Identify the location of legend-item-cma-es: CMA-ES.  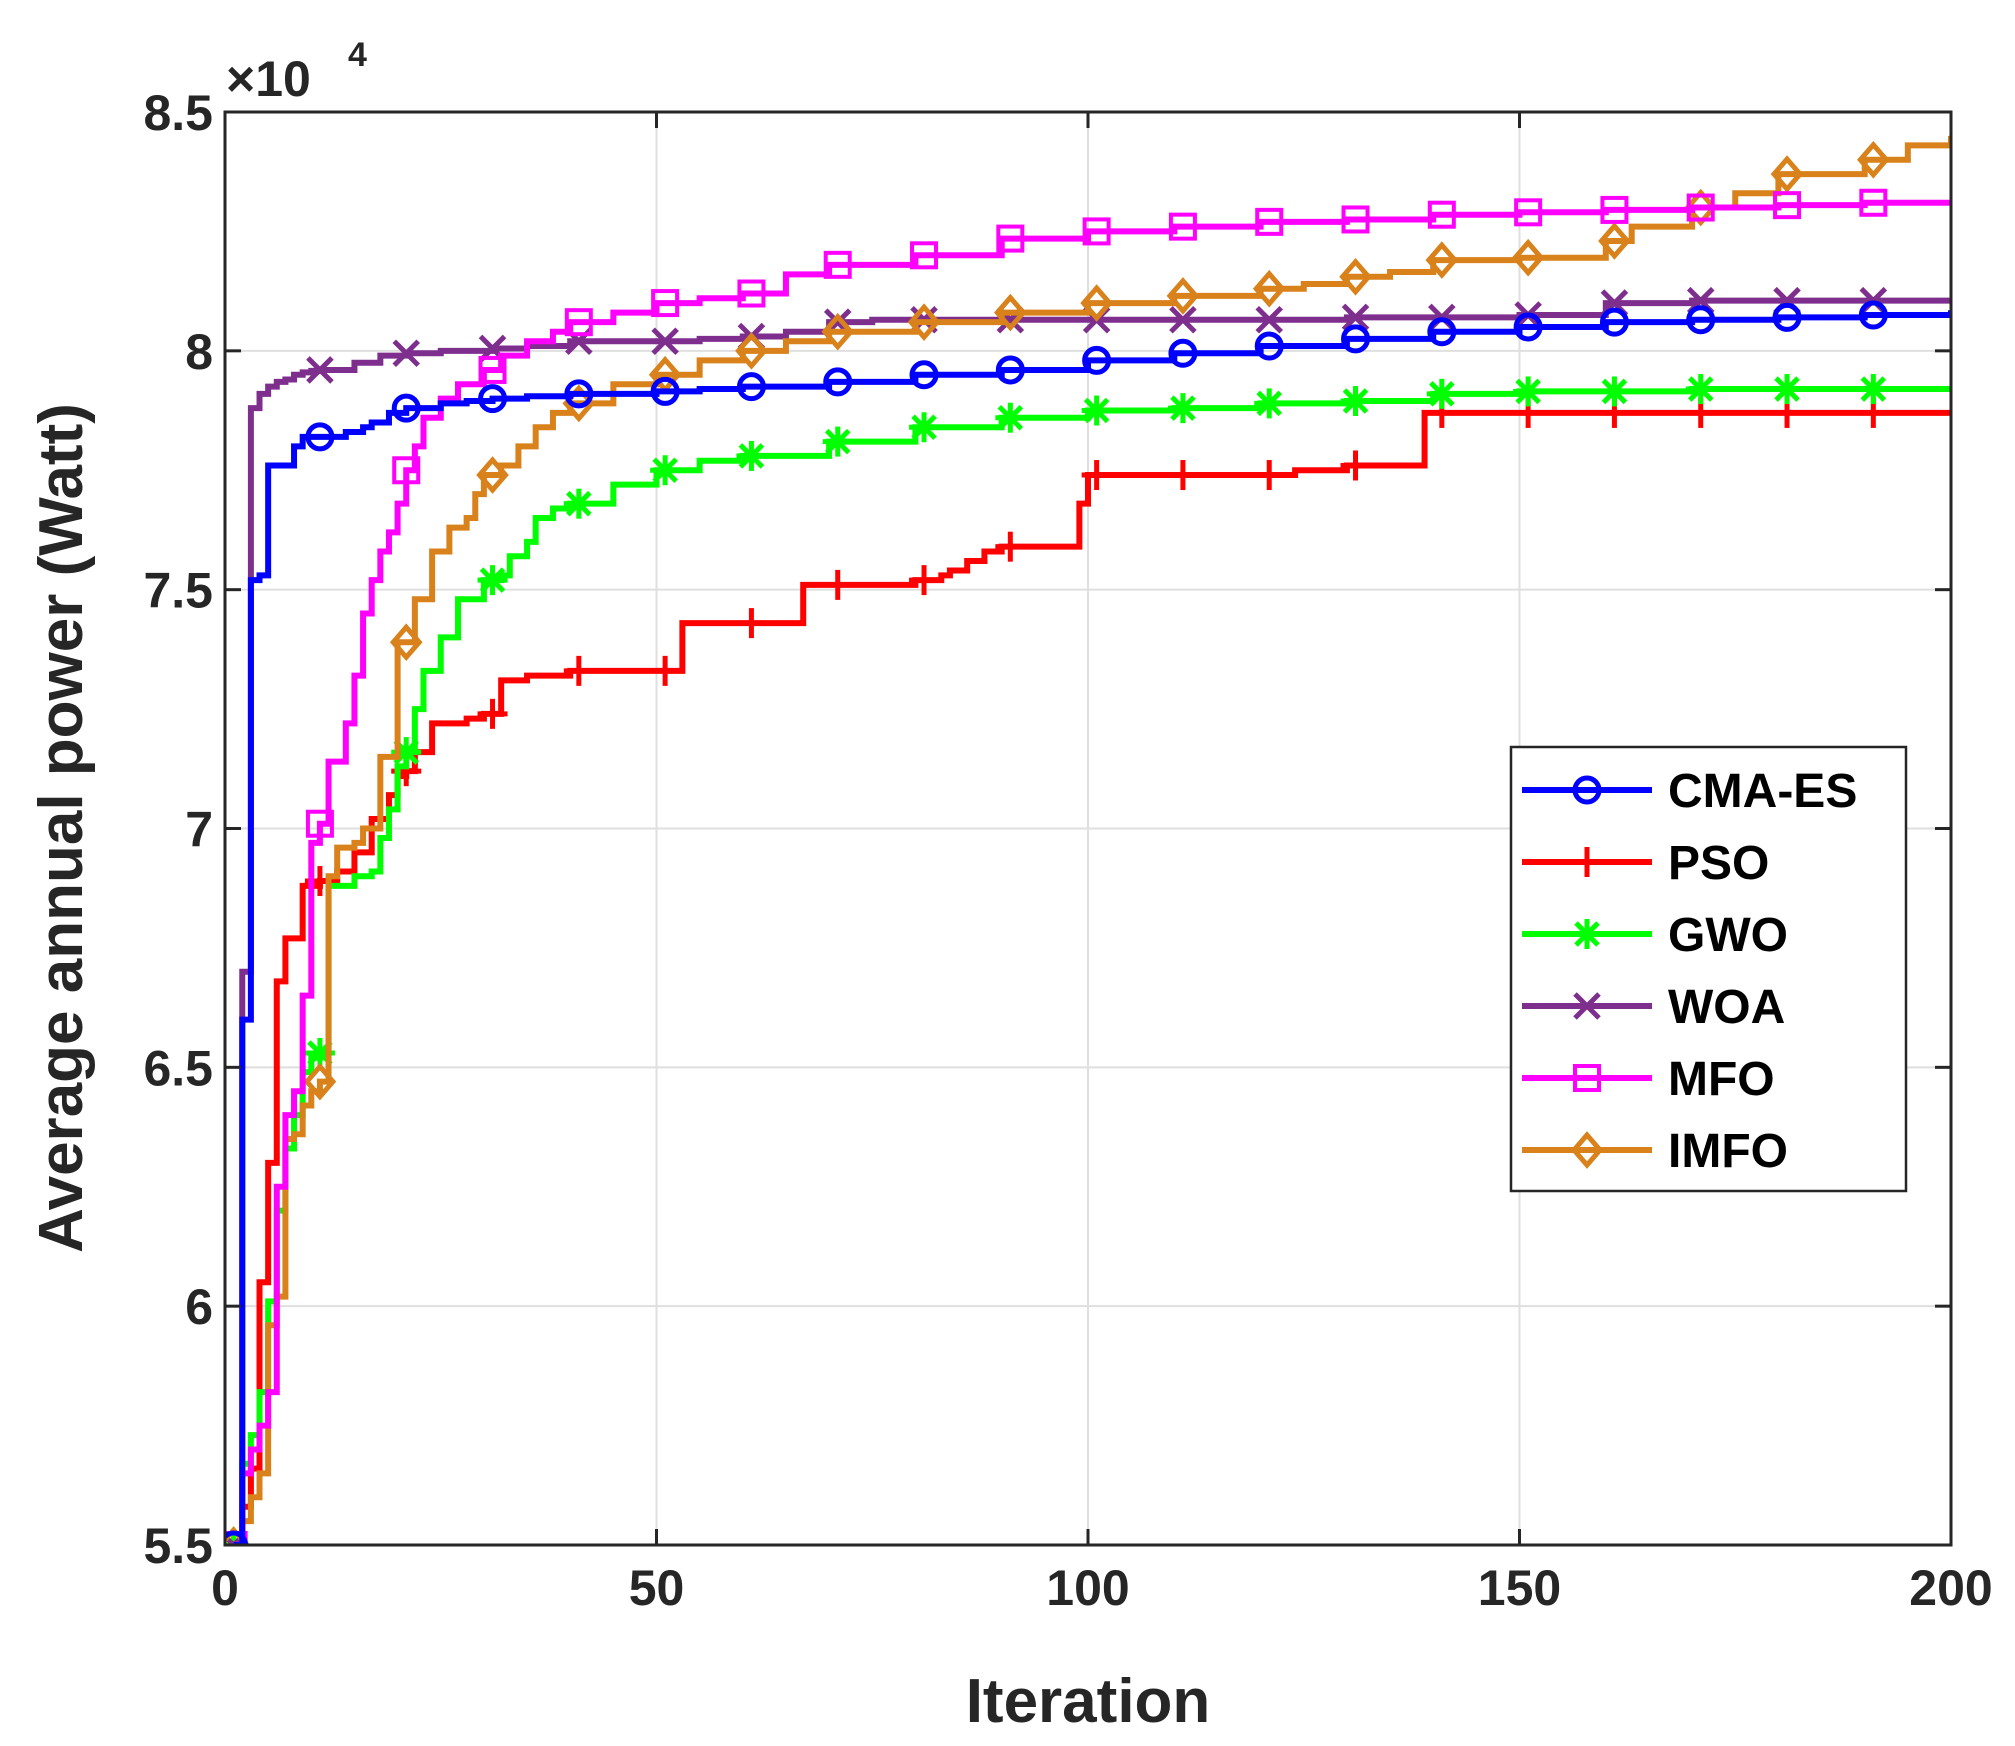
(1689, 791).